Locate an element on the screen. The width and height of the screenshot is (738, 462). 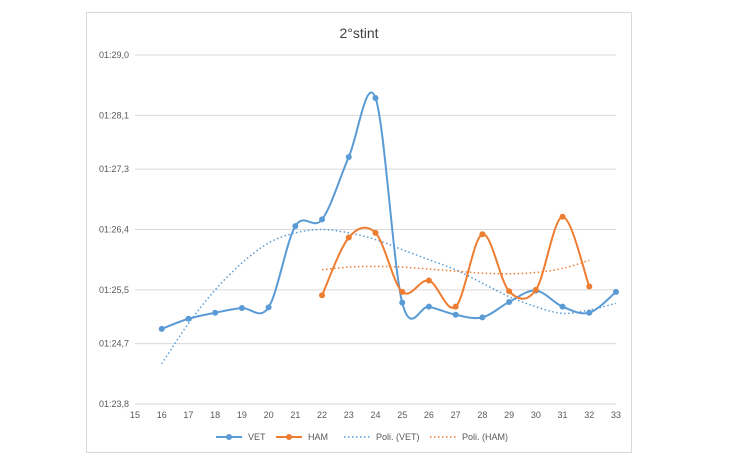
x-tick-label: 32 is located at coordinates (589, 415).